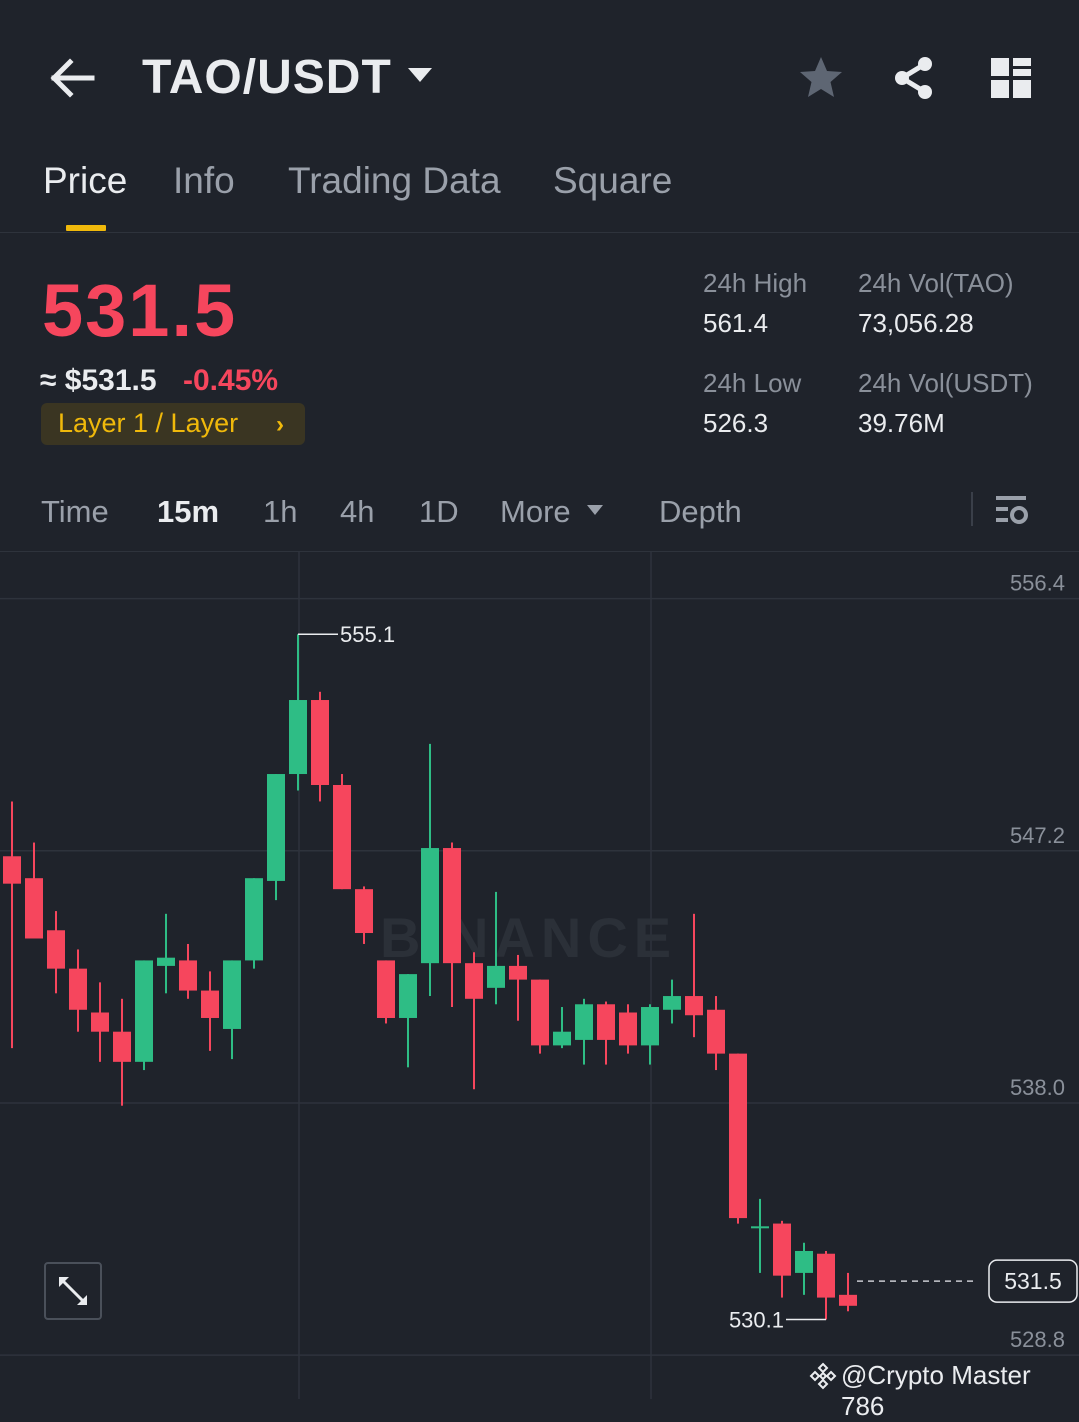 This screenshot has height=1422, width=1079. What do you see at coordinates (75, 511) in the screenshot?
I see `interval-time: Time` at bounding box center [75, 511].